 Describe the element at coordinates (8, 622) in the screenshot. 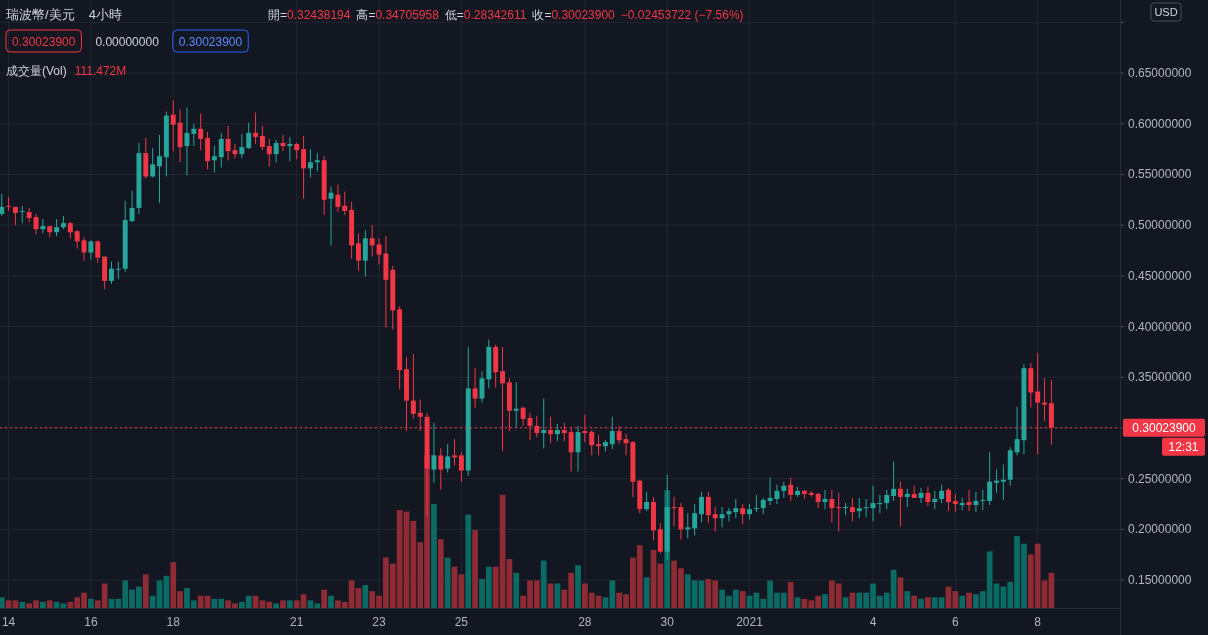

I see `x-tick-label: 14` at that location.